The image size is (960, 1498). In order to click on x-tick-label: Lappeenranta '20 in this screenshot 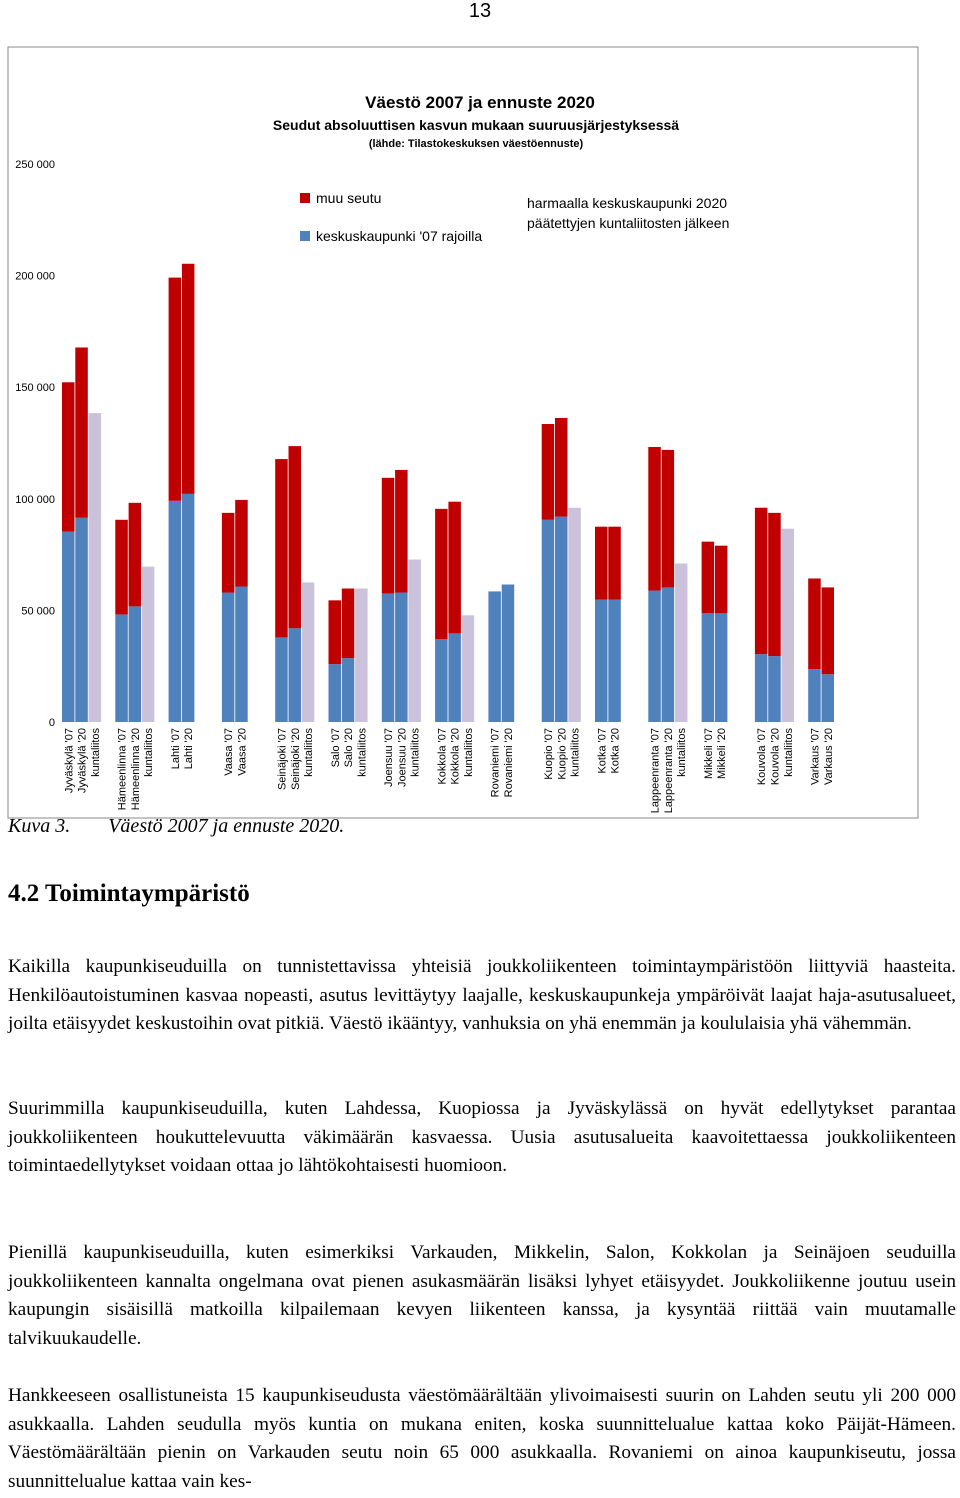, I will do `click(669, 770)`.